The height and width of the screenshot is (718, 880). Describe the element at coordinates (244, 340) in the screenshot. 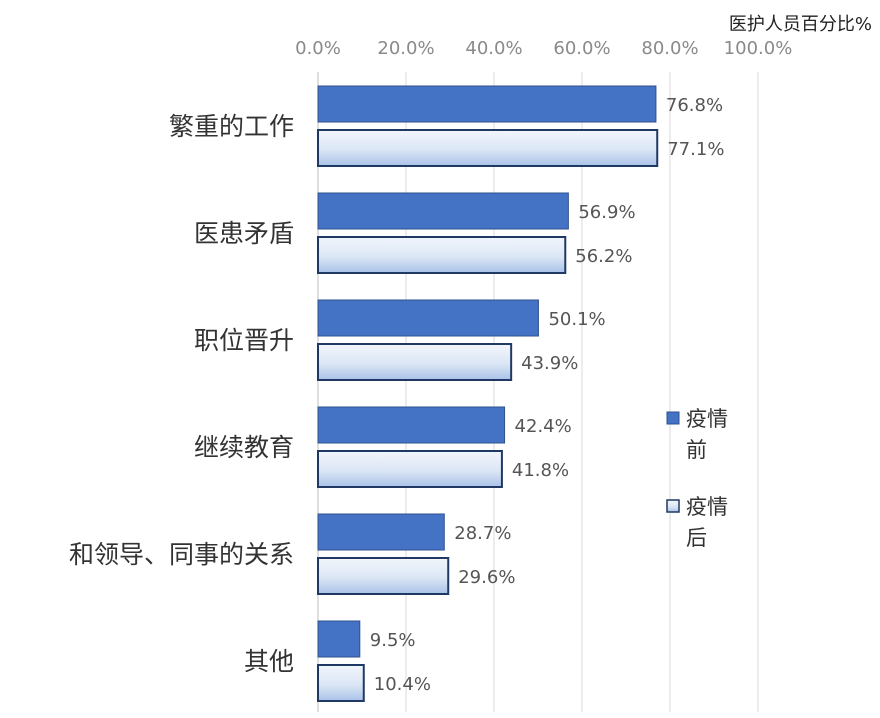

I see `category-label: 职位晋升` at that location.